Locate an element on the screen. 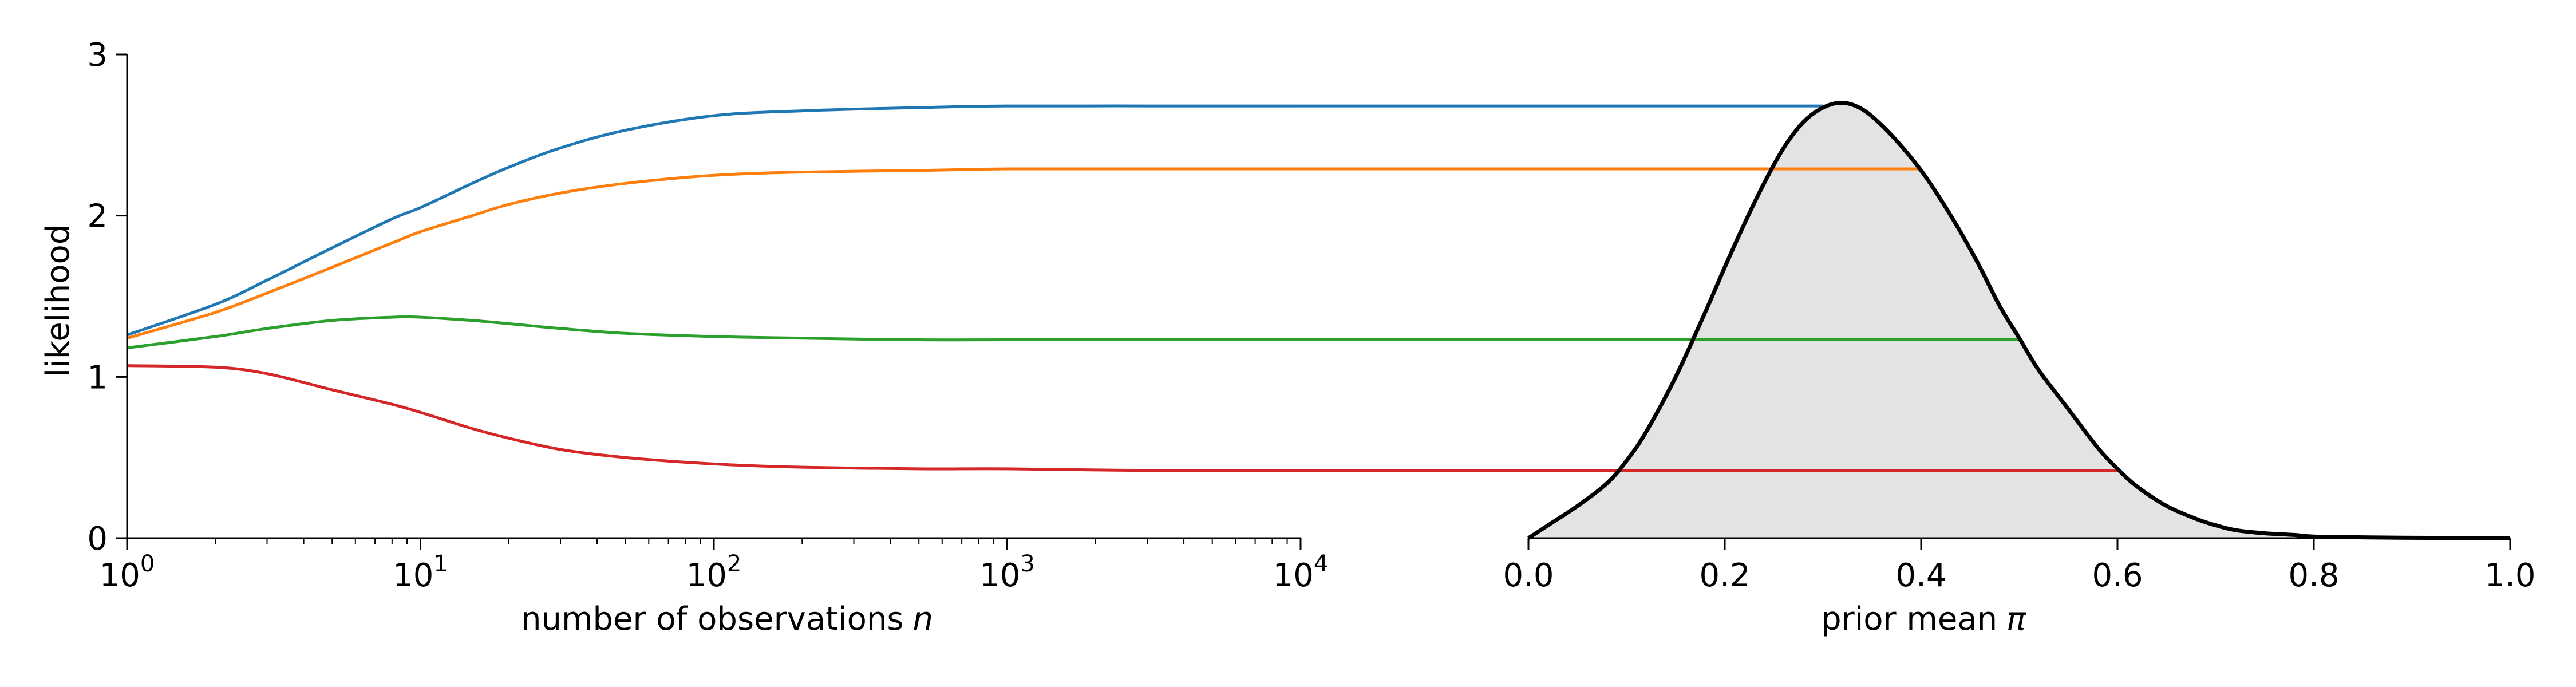 This screenshot has height=687, width=2576. right-panel-axes: 0.0 0.2 0.4 0.6 0.8 1.0 is located at coordinates (2019, 565).